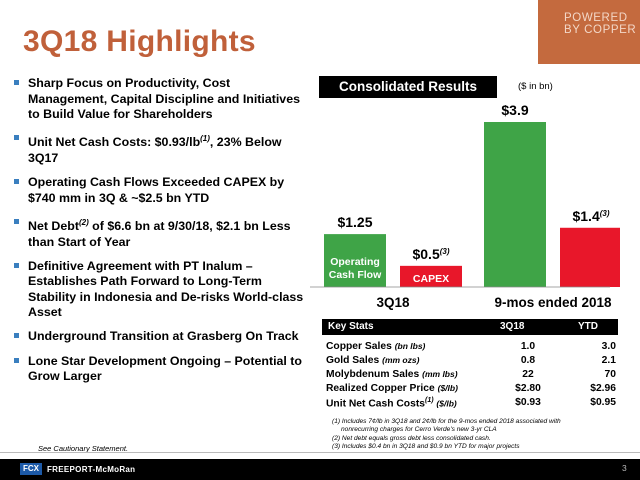 The width and height of the screenshot is (640, 480). Describe the element at coordinates (83, 448) in the screenshot. I see `cautionary-statement: See Cautionary Statement.` at that location.